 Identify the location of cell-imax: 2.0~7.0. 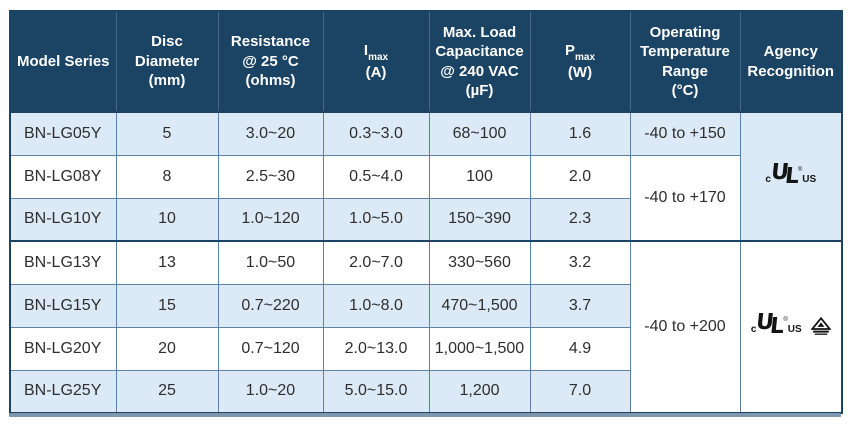
(376, 262).